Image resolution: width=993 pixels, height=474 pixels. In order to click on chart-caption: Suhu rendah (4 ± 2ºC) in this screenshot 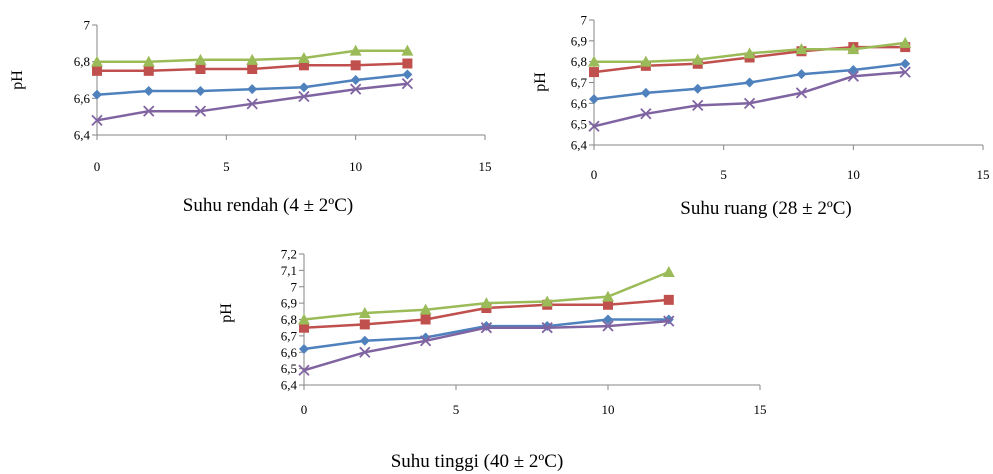, I will do `click(268, 205)`.